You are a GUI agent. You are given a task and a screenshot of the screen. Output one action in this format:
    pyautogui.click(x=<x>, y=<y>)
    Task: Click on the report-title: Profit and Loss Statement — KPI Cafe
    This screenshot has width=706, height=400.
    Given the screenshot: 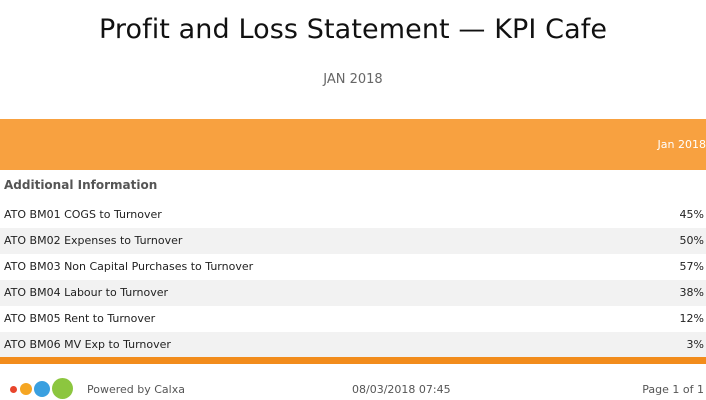 What is the action you would take?
    pyautogui.click(x=353, y=29)
    